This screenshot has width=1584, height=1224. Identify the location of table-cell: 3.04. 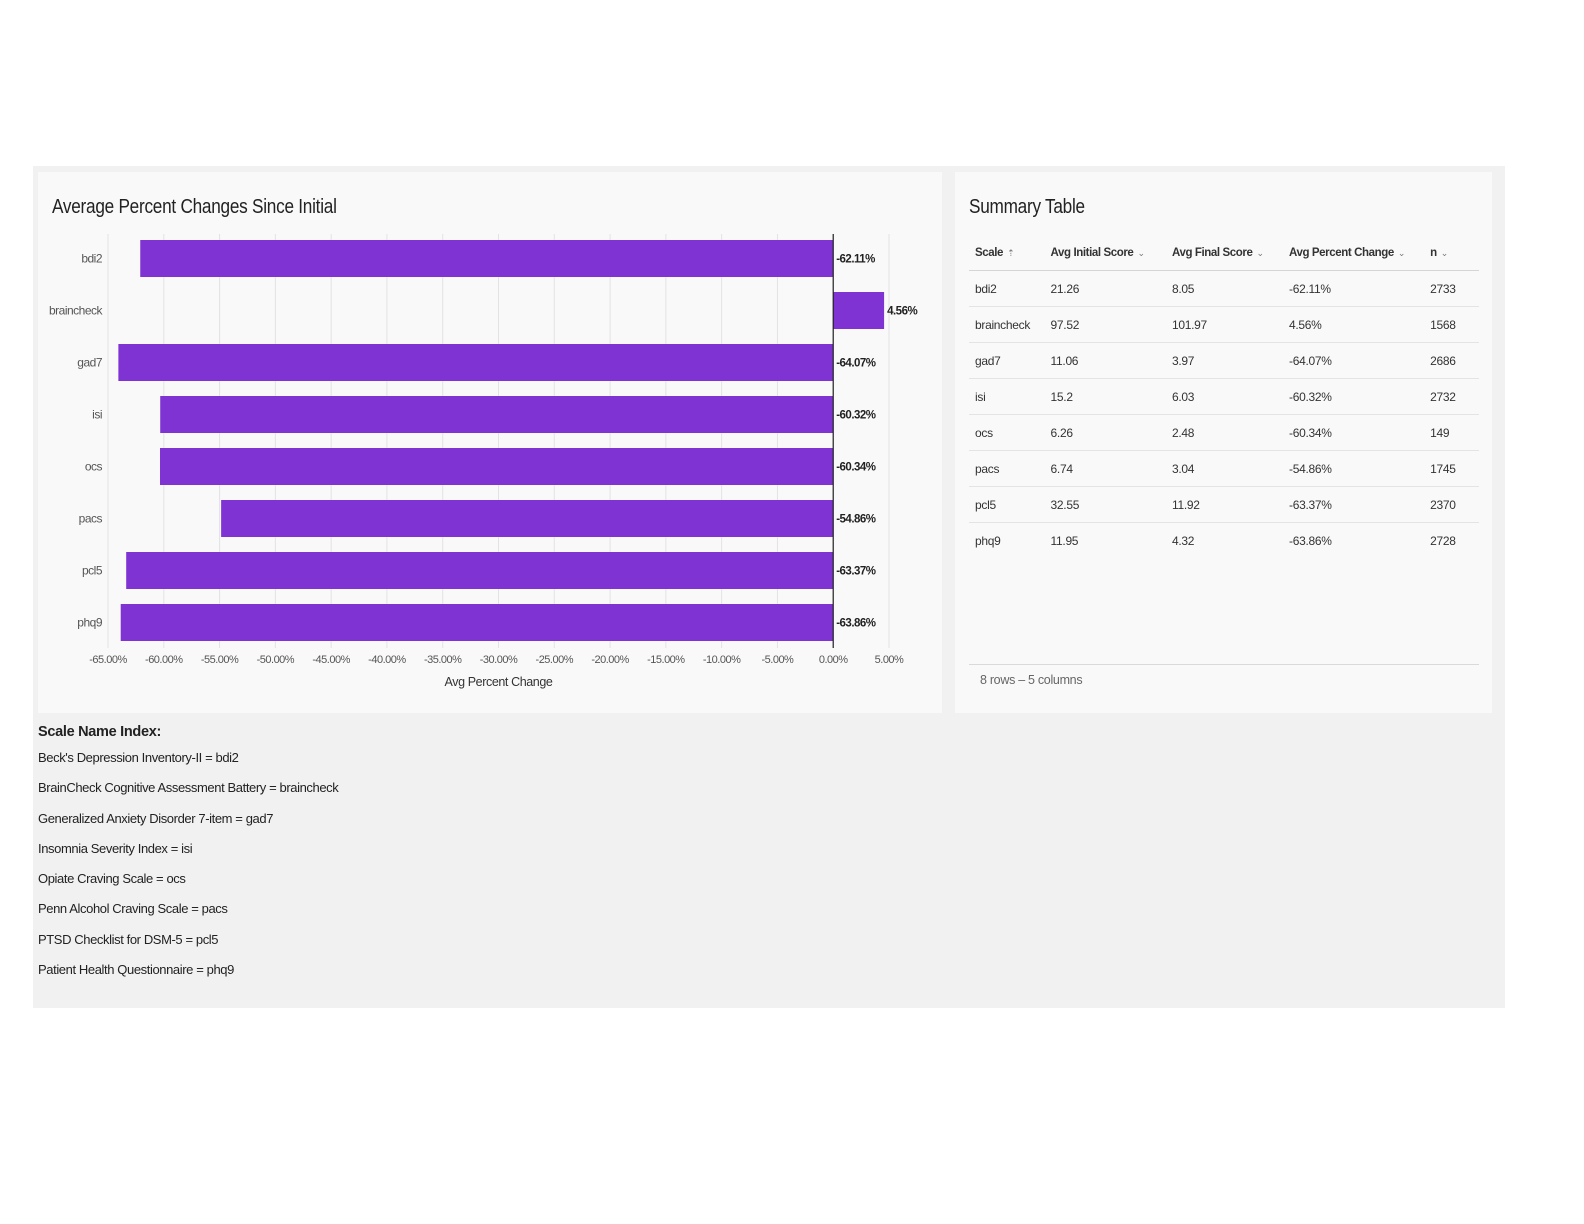
(1224, 468).